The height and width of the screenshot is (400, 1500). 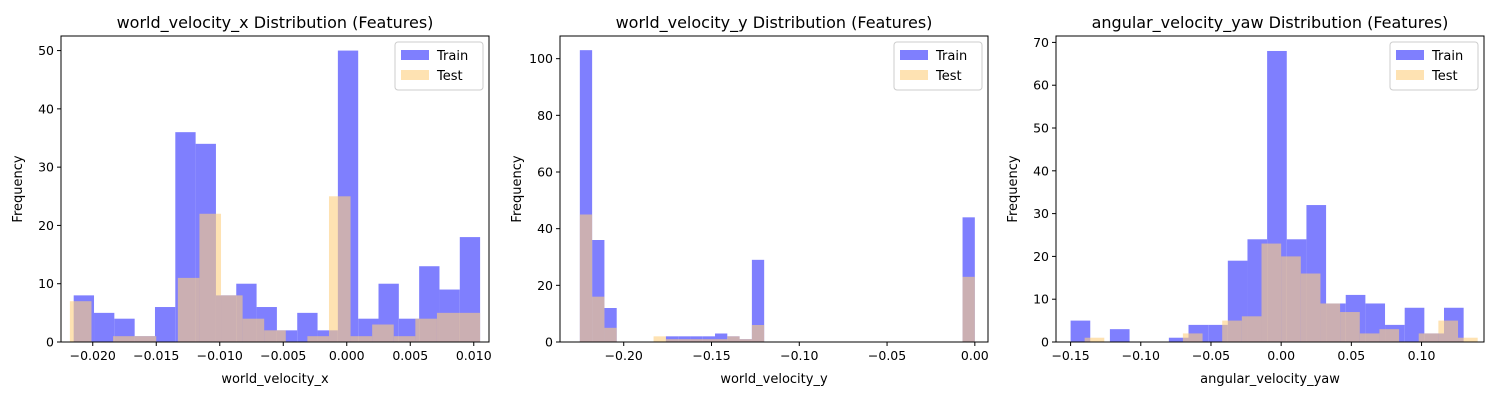 I want to click on series-test, so click(x=275, y=269).